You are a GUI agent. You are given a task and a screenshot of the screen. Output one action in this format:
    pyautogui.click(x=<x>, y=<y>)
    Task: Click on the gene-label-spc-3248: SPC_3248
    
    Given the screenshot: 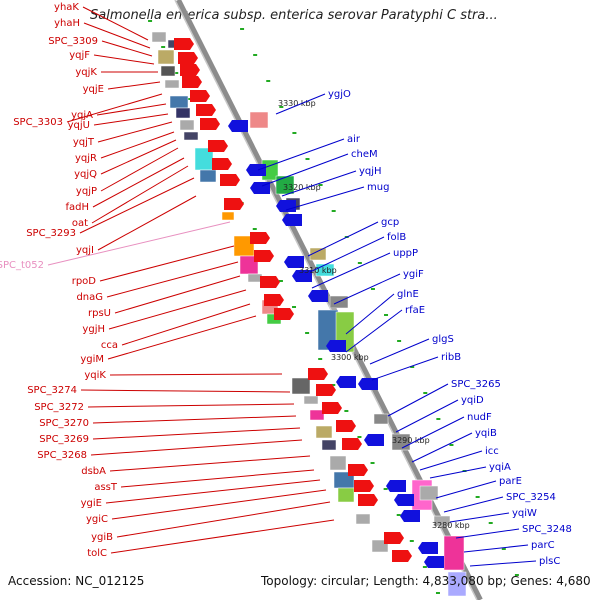 What is the action you would take?
    pyautogui.click(x=547, y=529)
    